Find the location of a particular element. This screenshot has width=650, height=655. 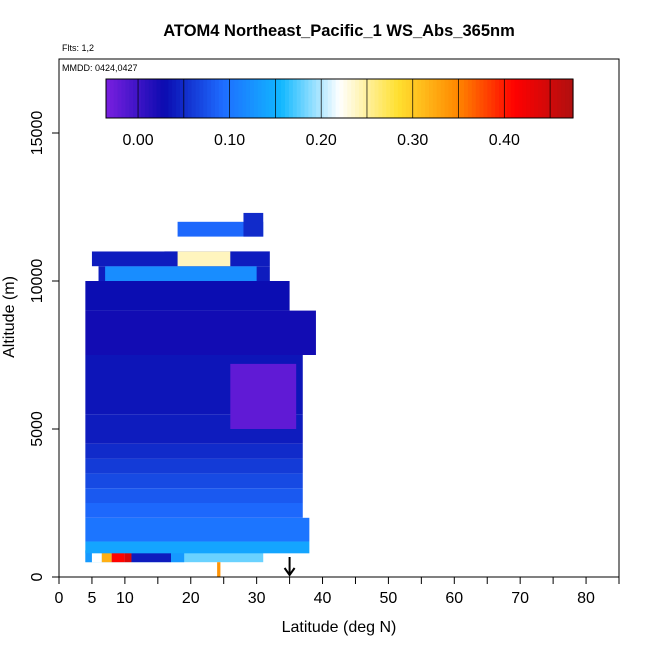

y-axis-label: Altitude (m) is located at coordinates (9, 317).